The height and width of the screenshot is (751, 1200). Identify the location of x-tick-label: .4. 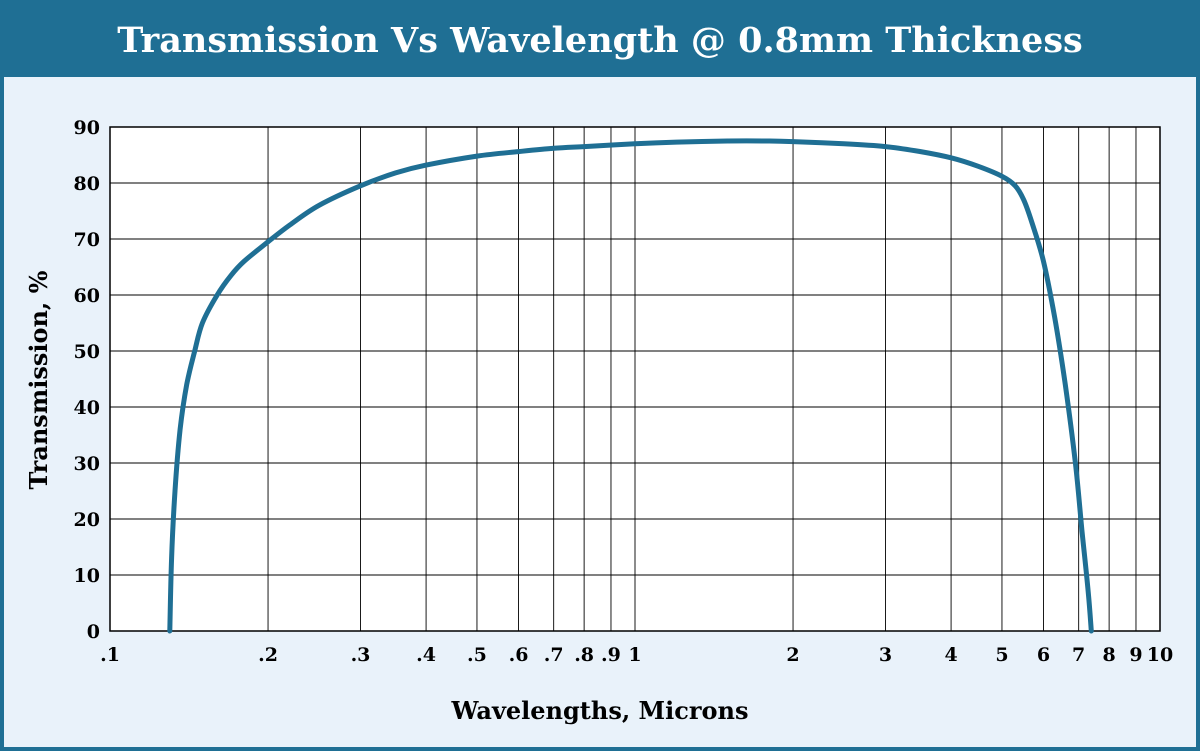
(426, 655).